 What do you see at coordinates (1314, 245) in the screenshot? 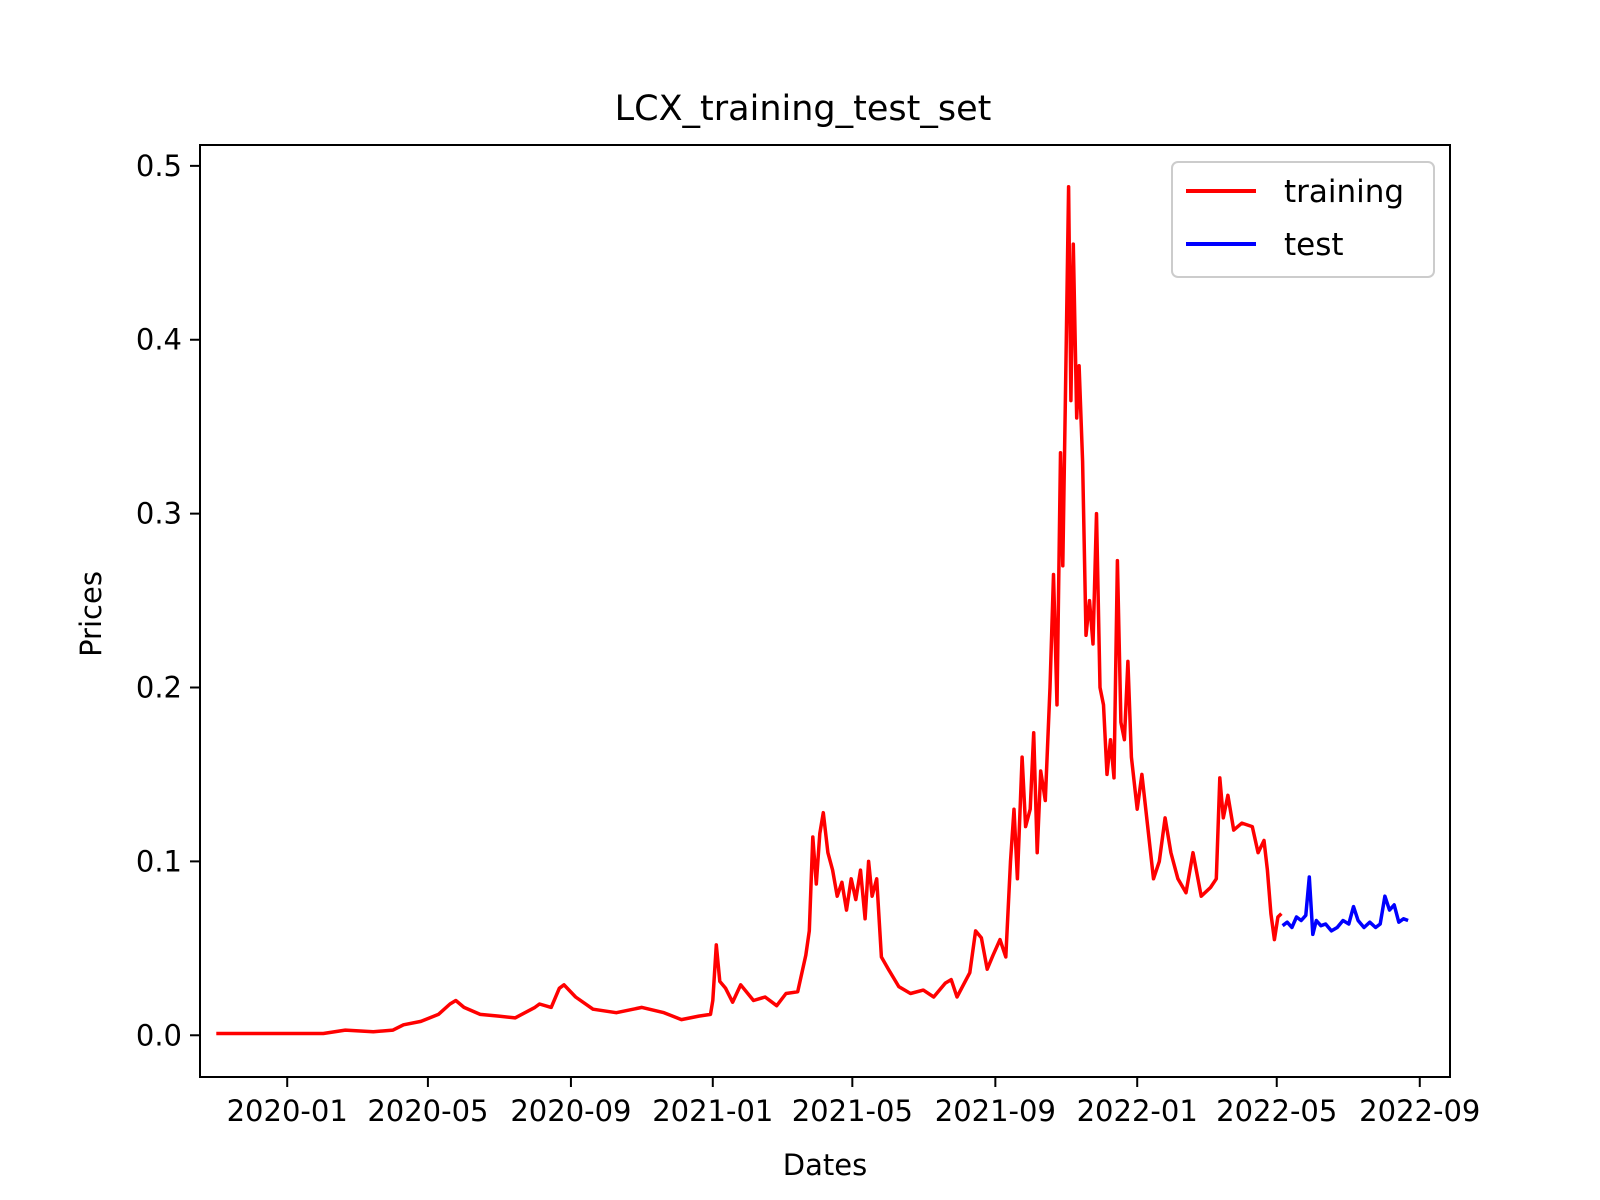
I see `legend-test-label: test` at bounding box center [1314, 245].